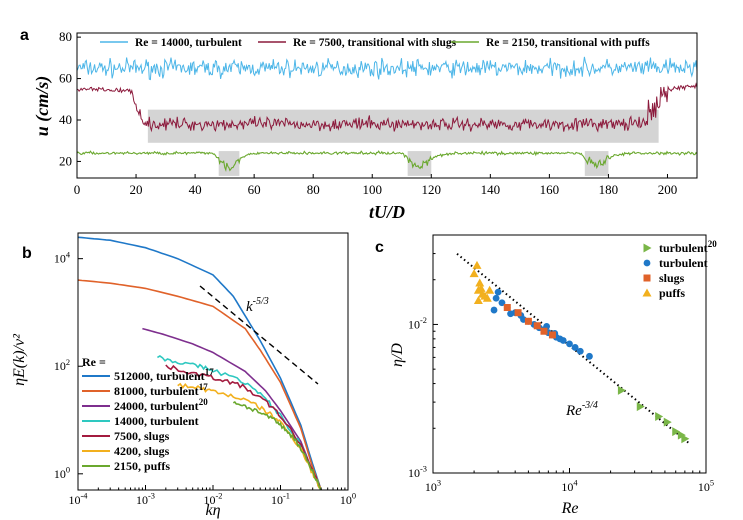  What do you see at coordinates (668, 189) in the screenshot?
I see `a-xtick-label: 200` at bounding box center [668, 189].